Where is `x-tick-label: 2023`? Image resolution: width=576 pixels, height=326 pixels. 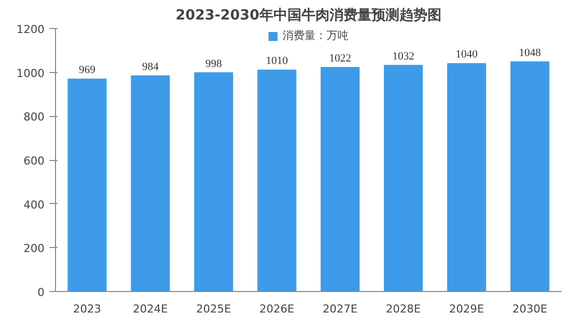 x-tick-label: 2023 is located at coordinates (87, 309).